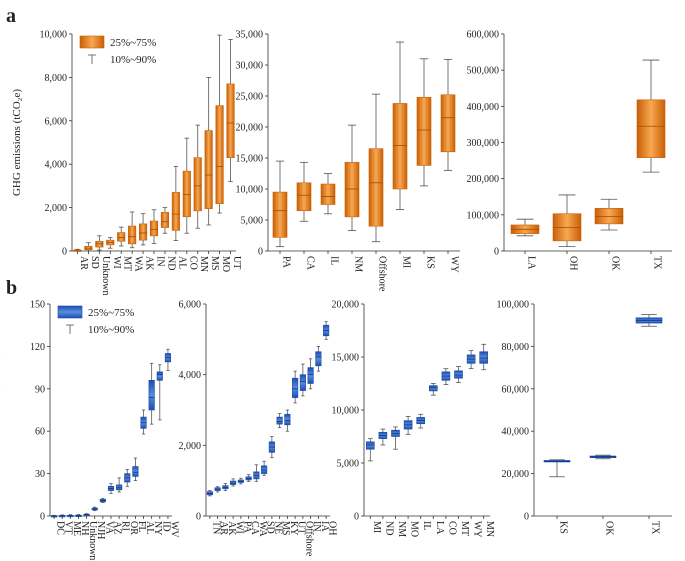 The width and height of the screenshot is (685, 561). I want to click on y-tick-label: 500,000, so click(483, 71).